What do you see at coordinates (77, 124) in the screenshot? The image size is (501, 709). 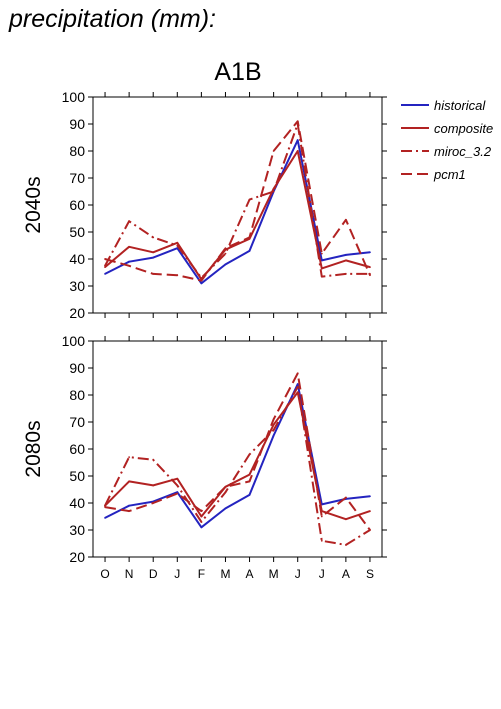 I see `y-tick-label: 90` at bounding box center [77, 124].